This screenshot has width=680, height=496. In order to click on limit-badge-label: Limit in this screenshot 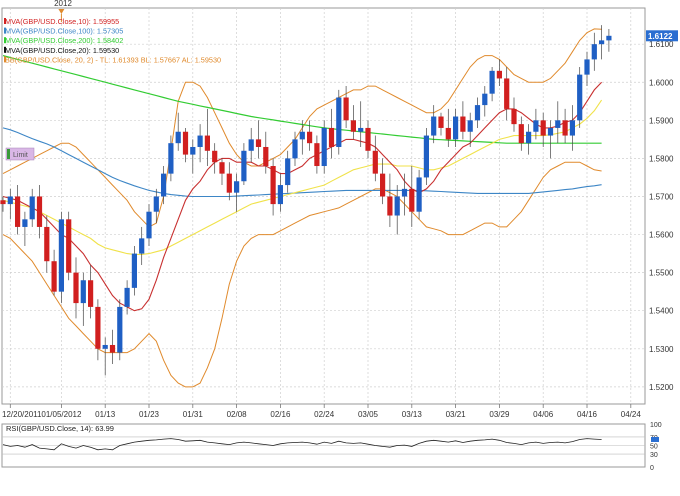, I will do `click(20, 155)`.